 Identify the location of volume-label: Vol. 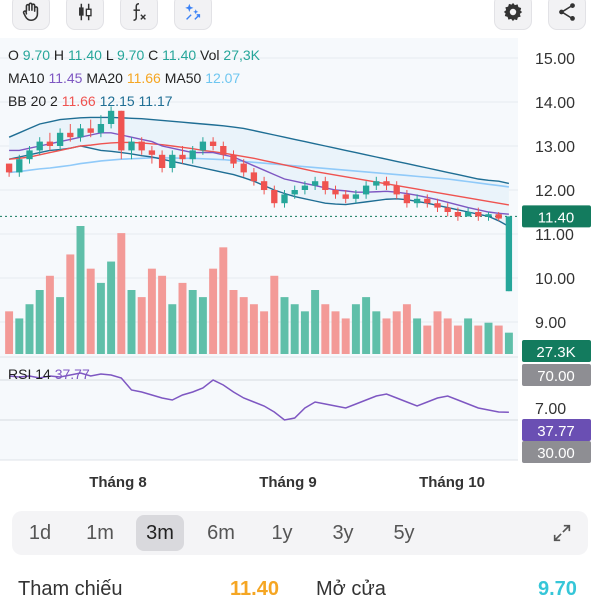
(210, 55).